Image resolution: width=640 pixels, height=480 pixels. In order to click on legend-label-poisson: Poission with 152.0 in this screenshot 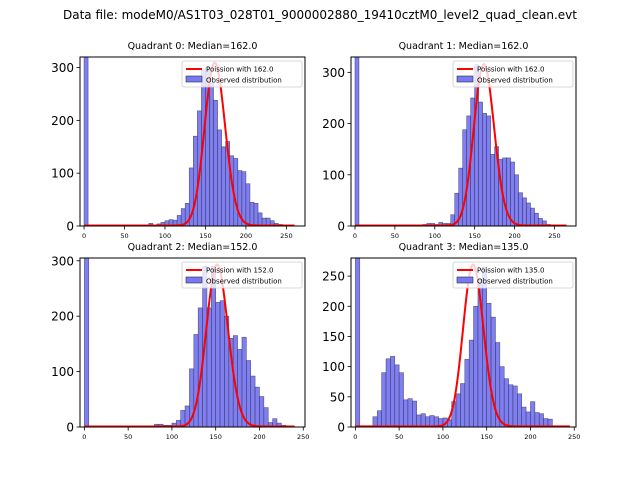, I will do `click(240, 271)`.